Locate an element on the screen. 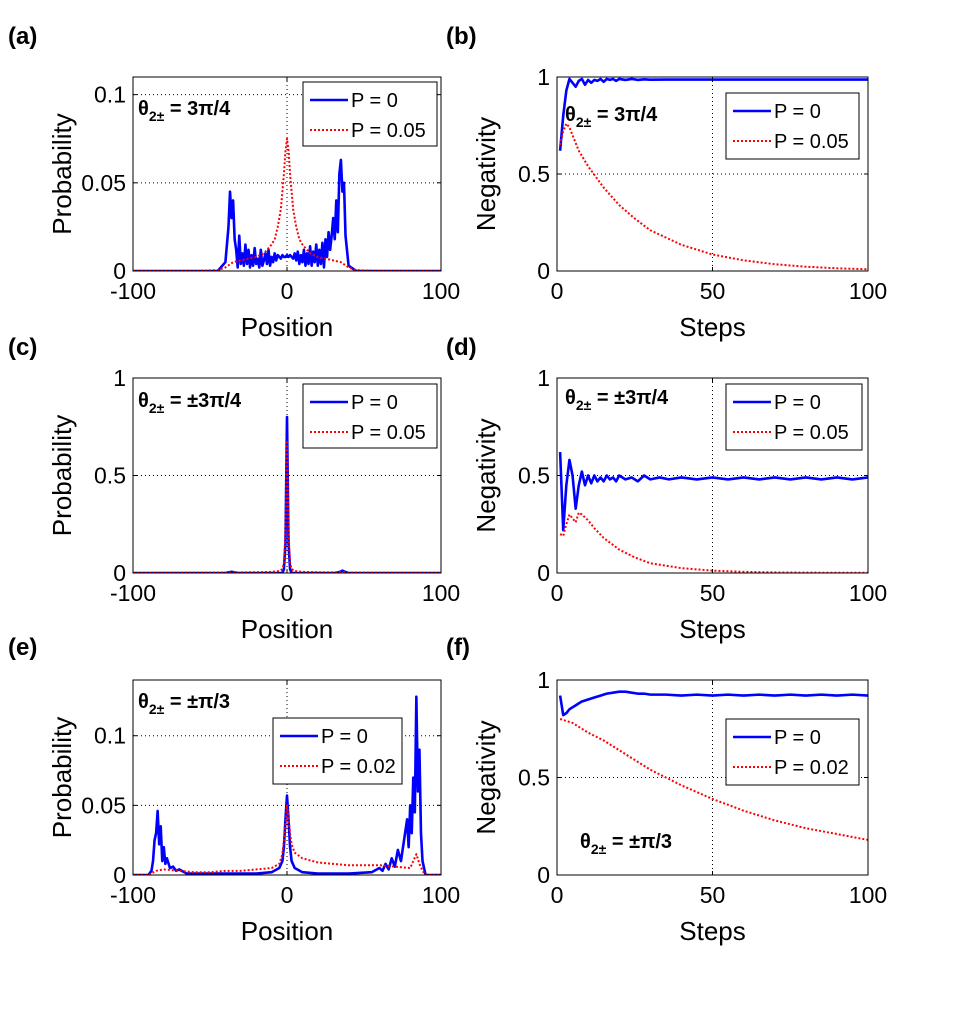 This screenshot has width=970, height=1014. panel-label: (d) is located at coordinates (461, 347).